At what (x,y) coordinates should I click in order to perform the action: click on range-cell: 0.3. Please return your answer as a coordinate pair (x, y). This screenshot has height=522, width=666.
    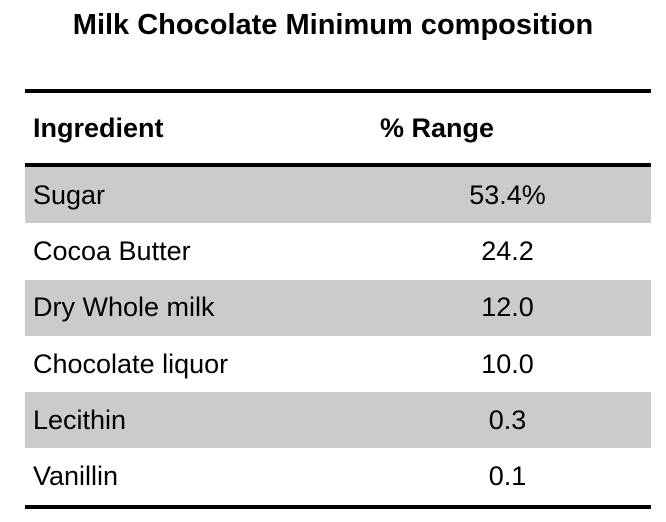
    Looking at the image, I should click on (507, 419).